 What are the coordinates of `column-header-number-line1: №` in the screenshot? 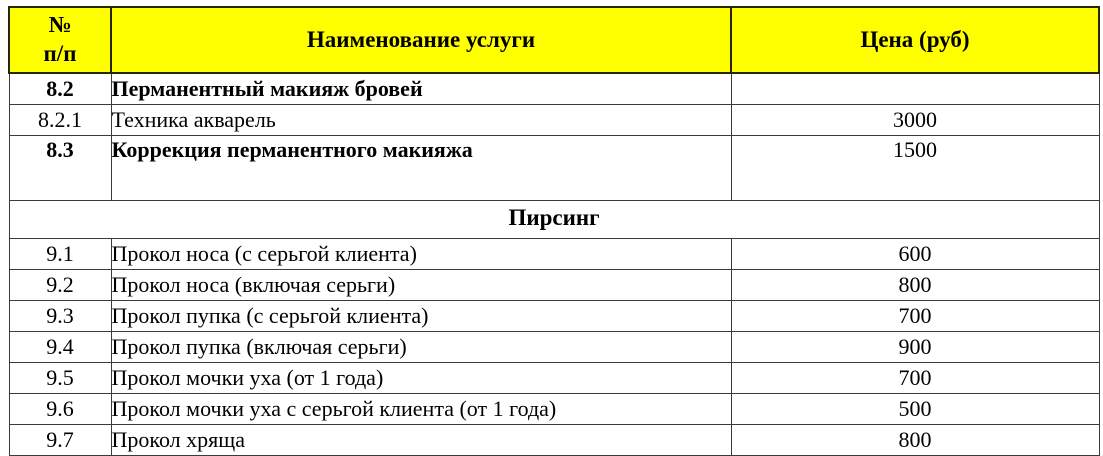 It's located at (60, 25).